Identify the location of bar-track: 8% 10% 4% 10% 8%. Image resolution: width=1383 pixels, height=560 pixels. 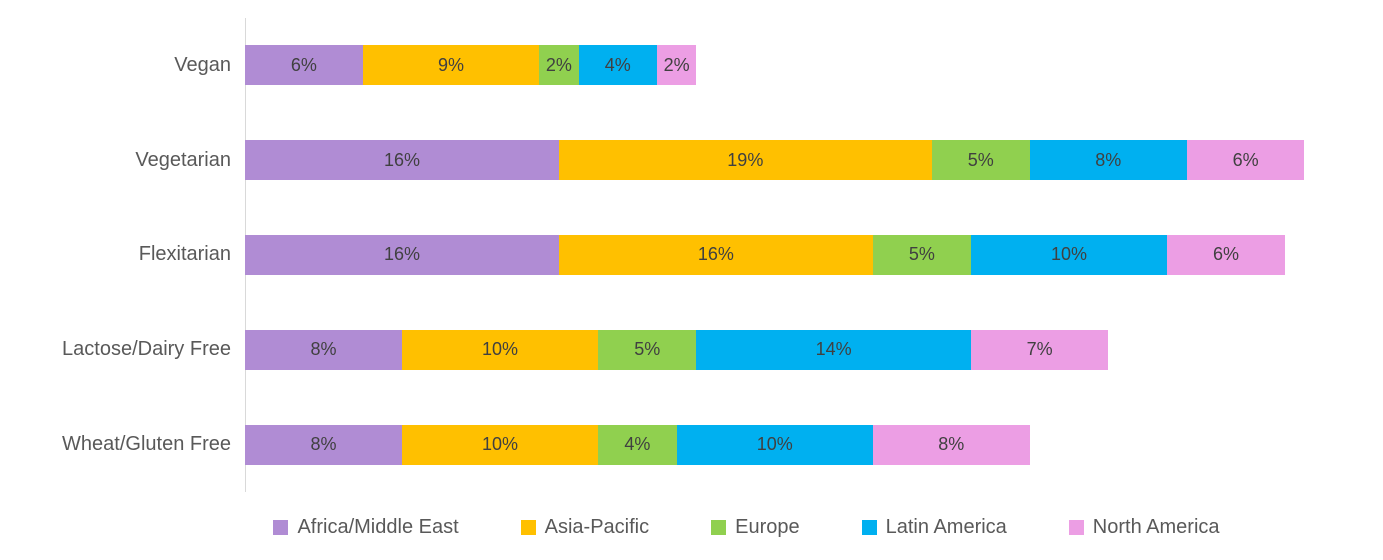
(814, 444).